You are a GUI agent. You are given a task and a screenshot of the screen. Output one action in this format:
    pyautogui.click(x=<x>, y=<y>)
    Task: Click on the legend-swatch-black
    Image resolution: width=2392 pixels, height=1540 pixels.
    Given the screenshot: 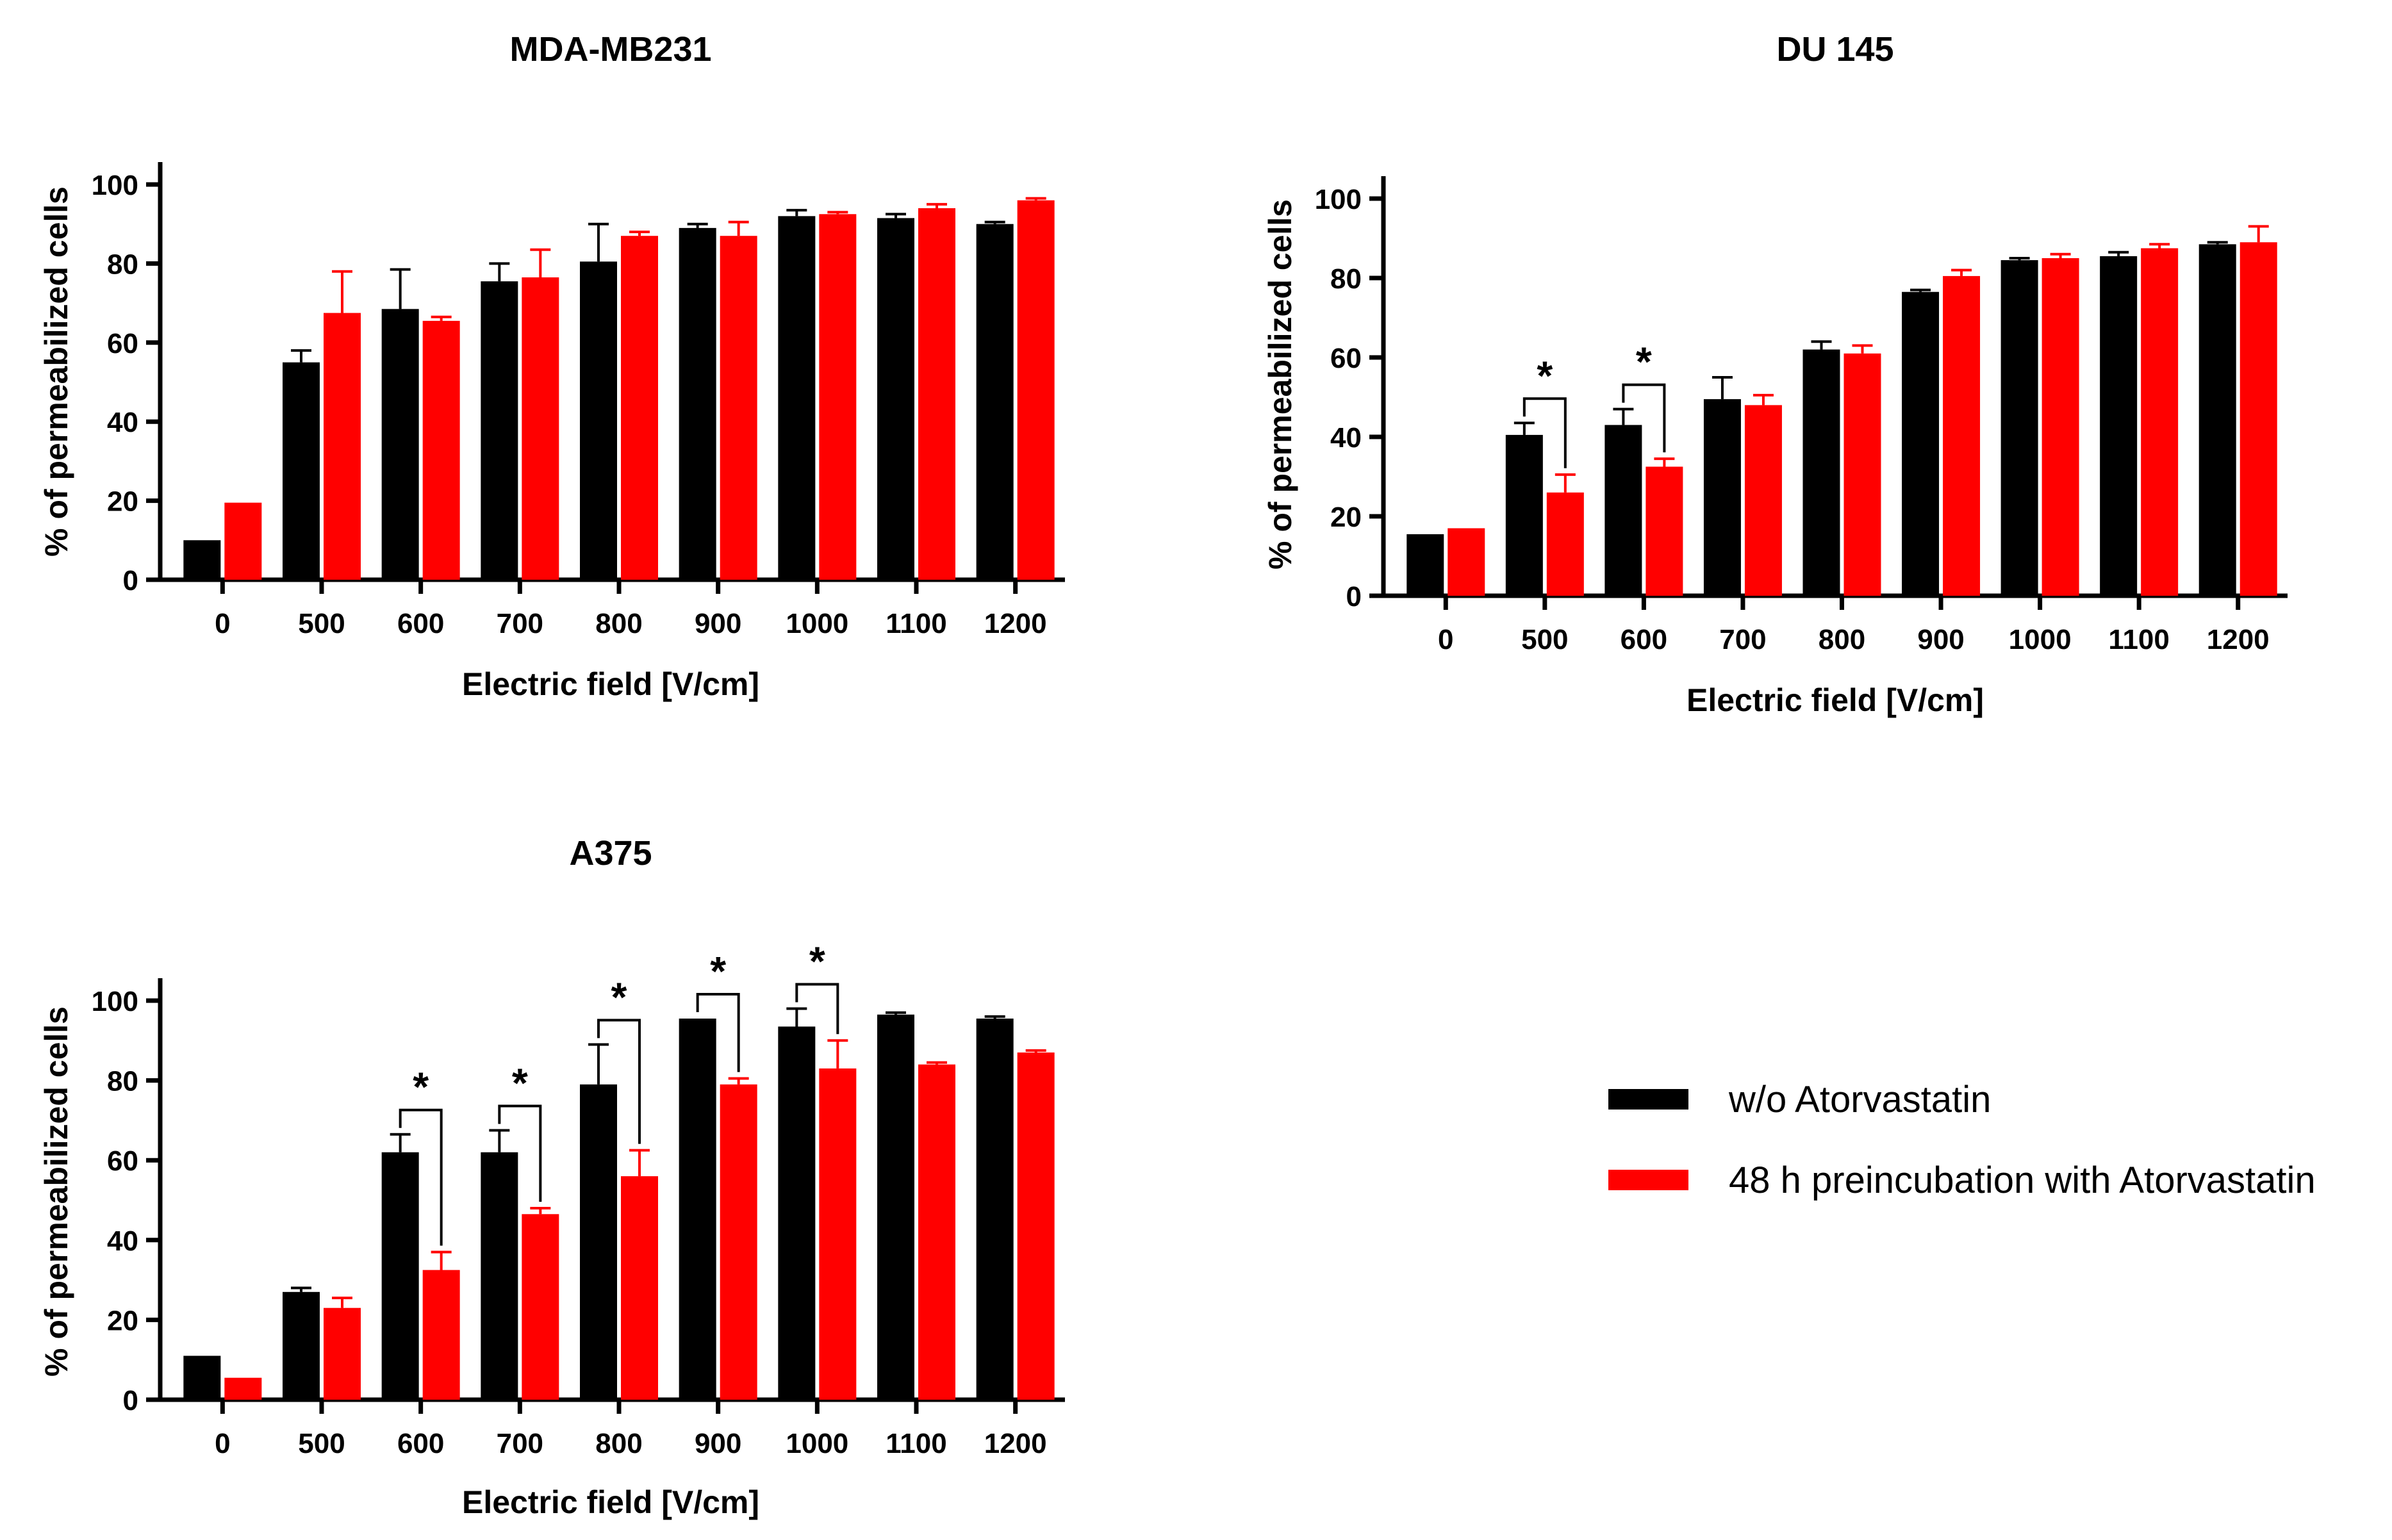 What is the action you would take?
    pyautogui.click(x=1648, y=1099)
    